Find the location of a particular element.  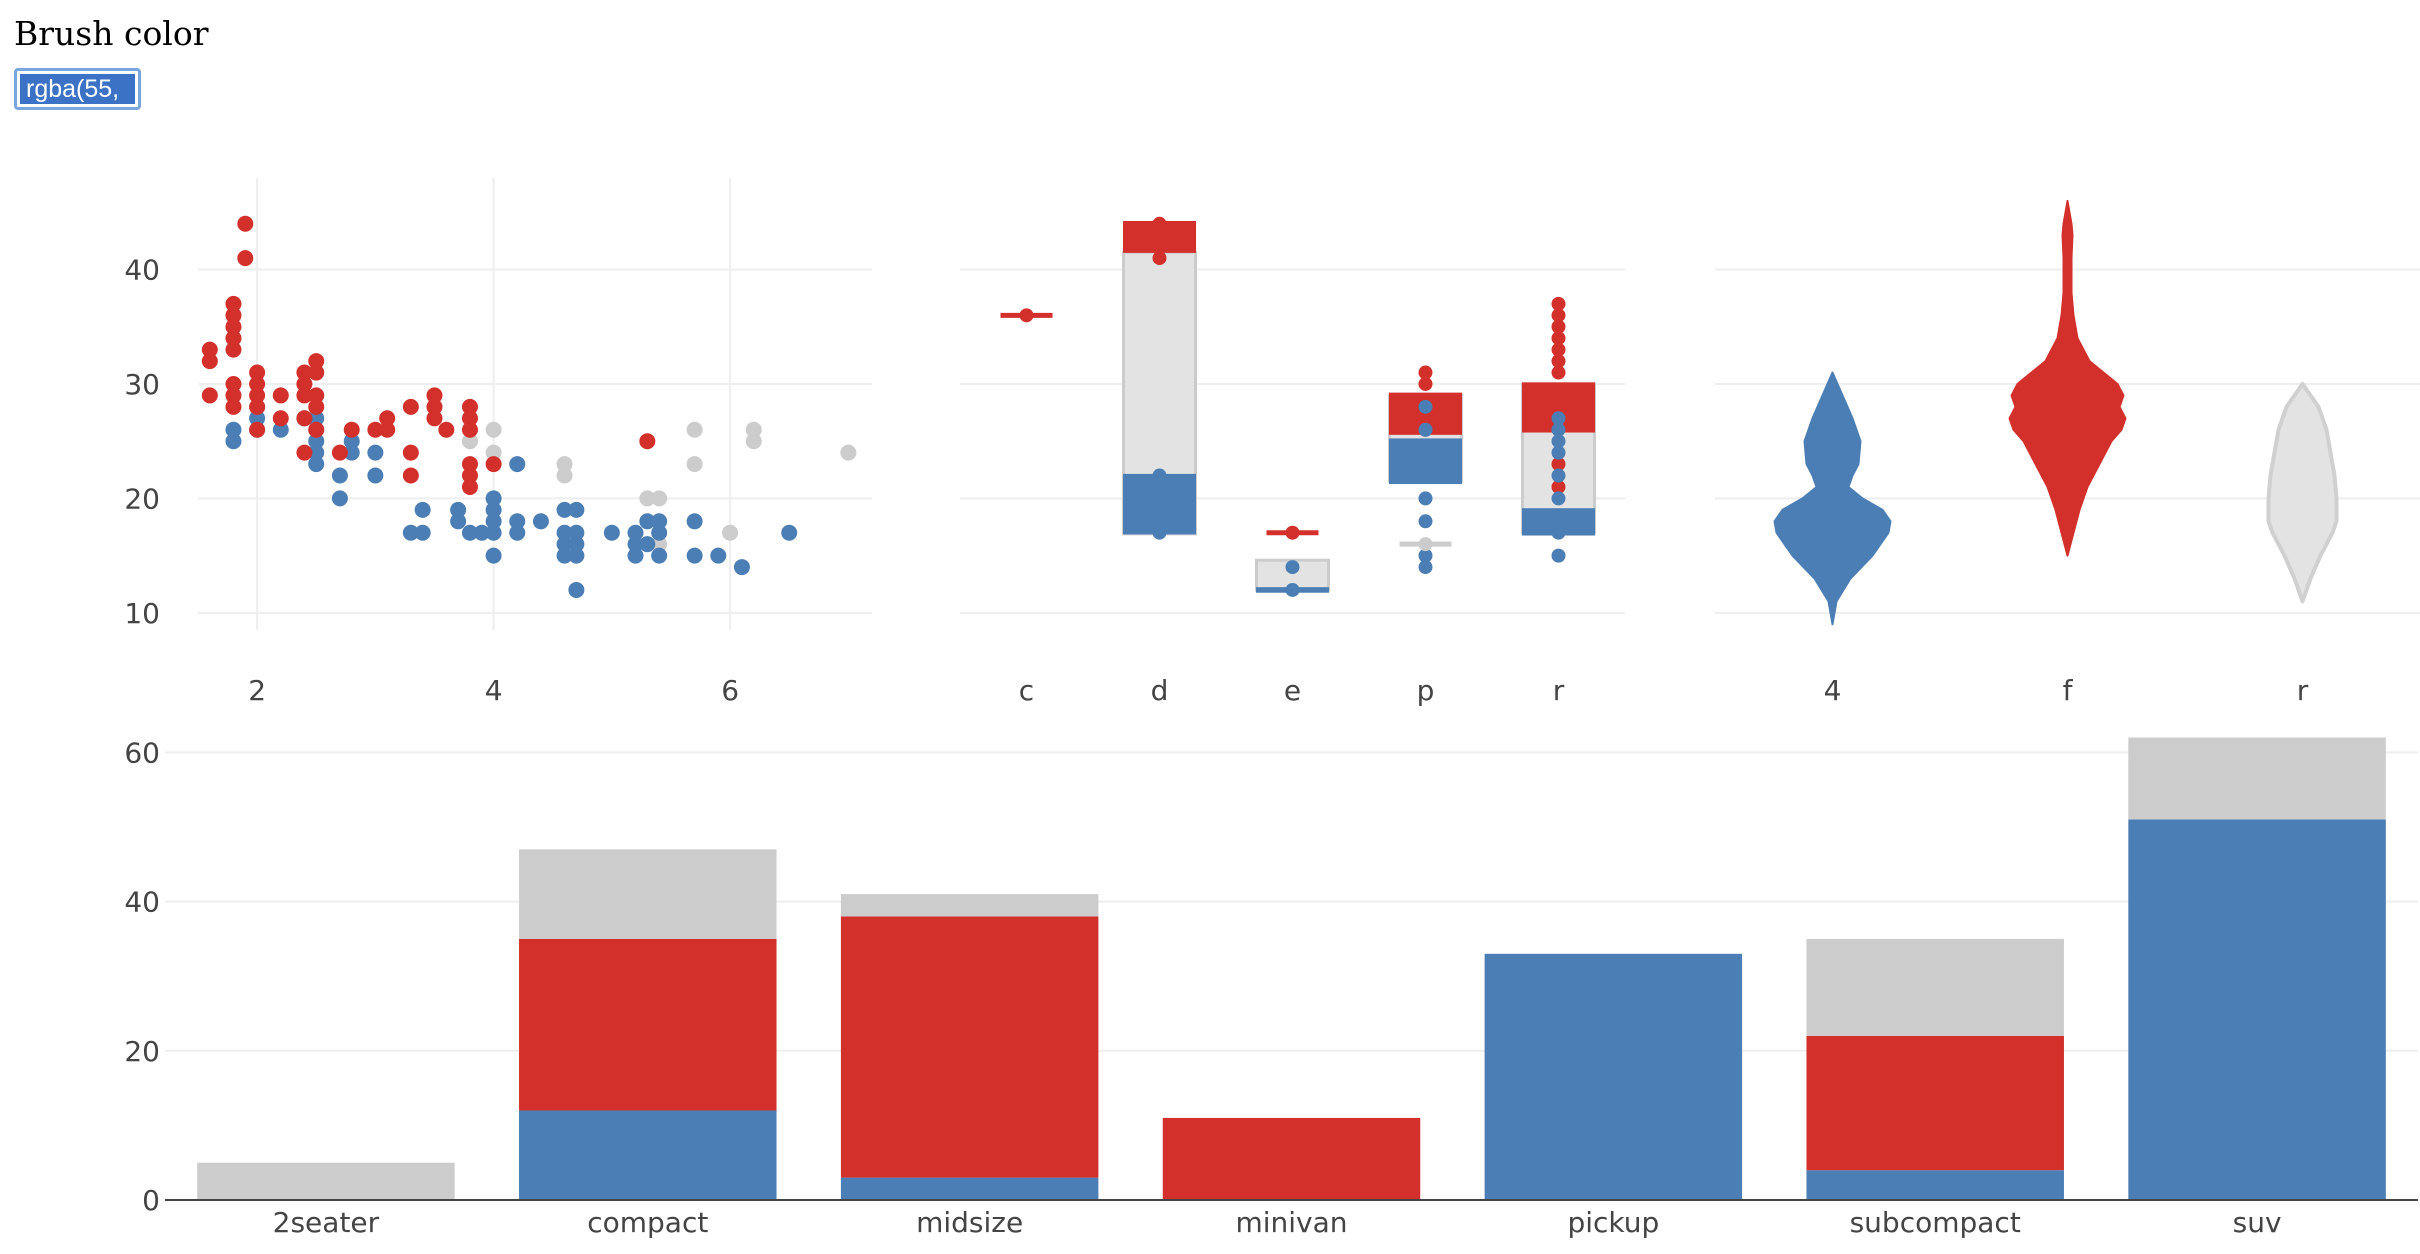

scatter-y-tick-label: 20 is located at coordinates (142, 498).